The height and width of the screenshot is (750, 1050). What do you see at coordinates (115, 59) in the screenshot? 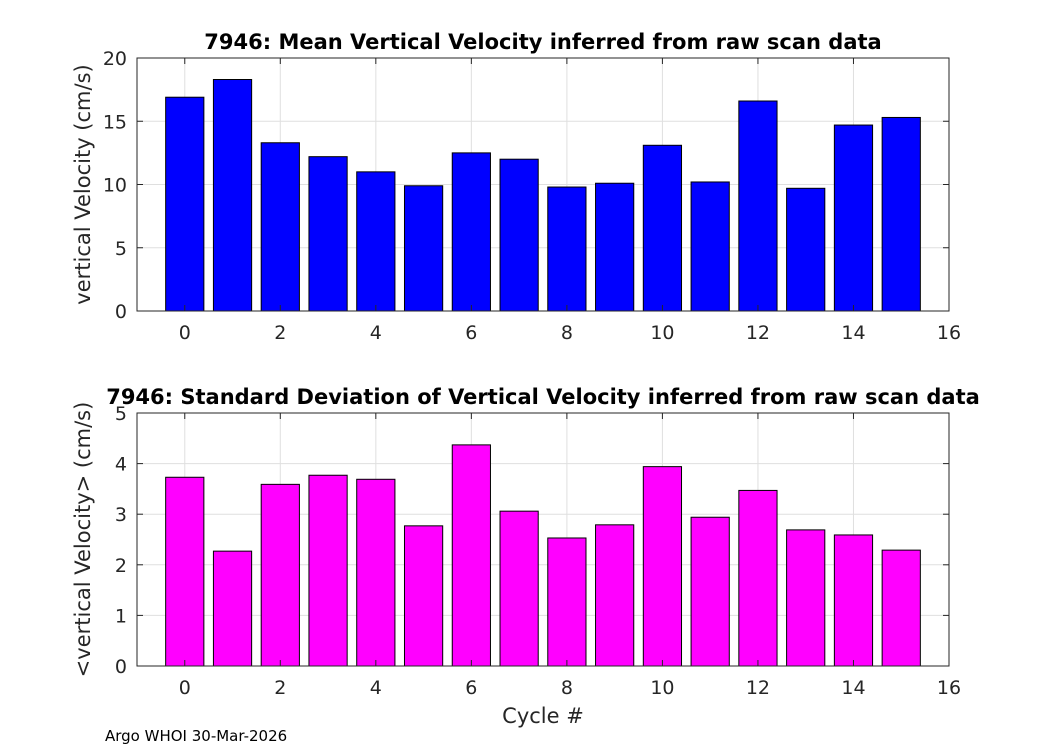
I see `y-tick-label: 20` at bounding box center [115, 59].